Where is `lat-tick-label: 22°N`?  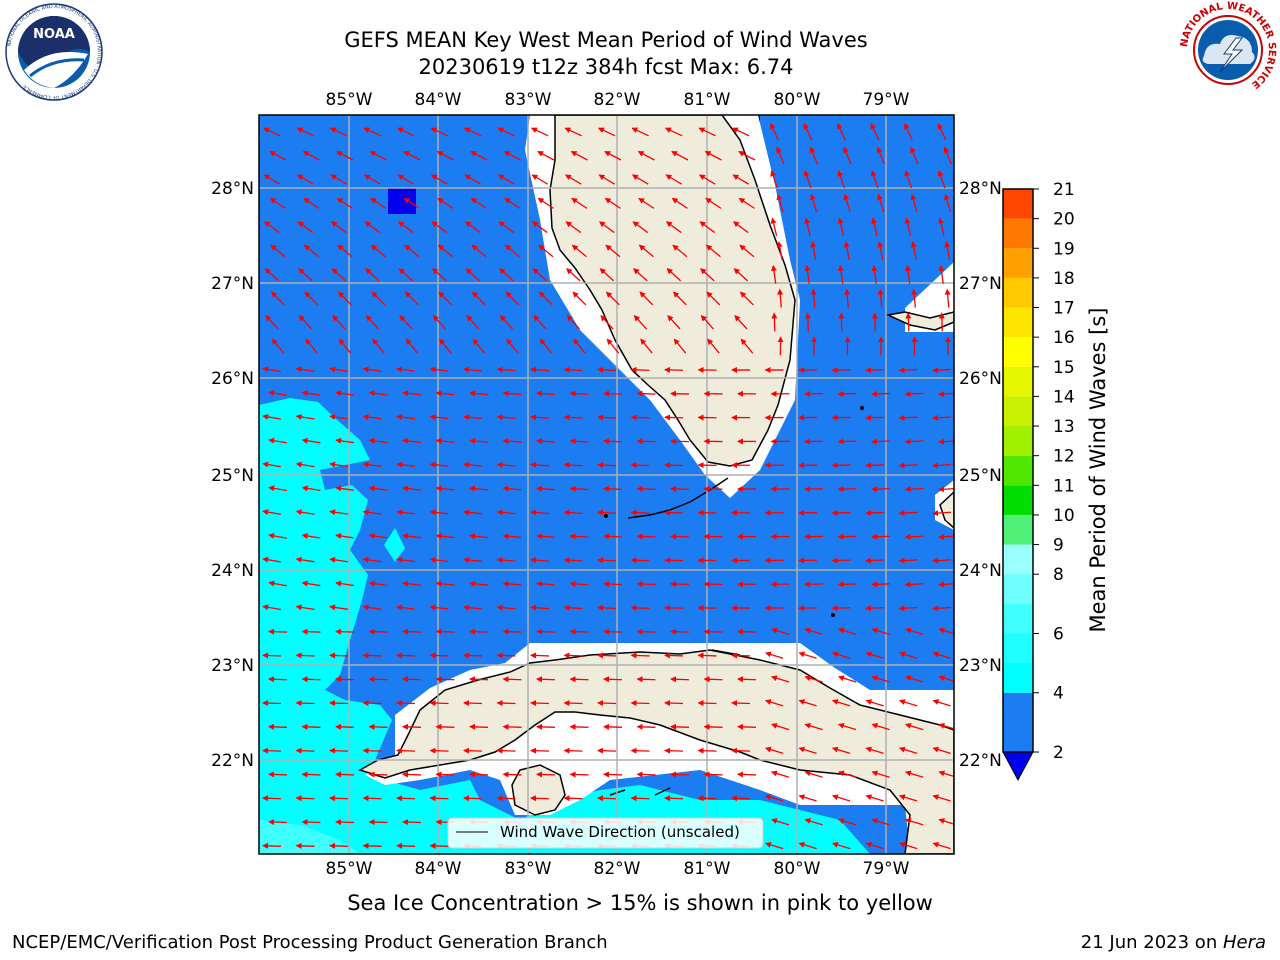 lat-tick-label: 22°N is located at coordinates (232, 761).